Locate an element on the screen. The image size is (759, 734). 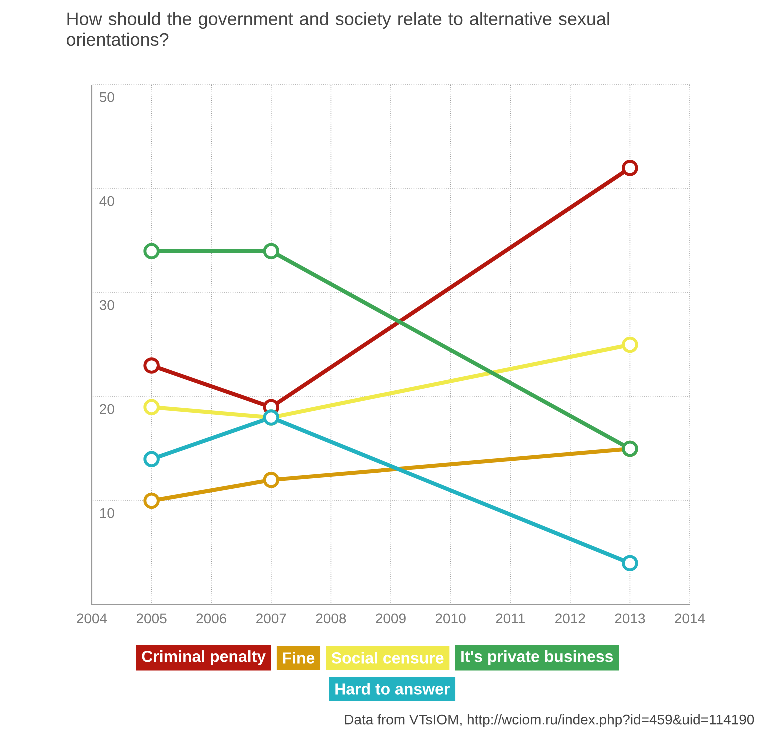
text: Criminal penalty is located at coordinates (204, 658).